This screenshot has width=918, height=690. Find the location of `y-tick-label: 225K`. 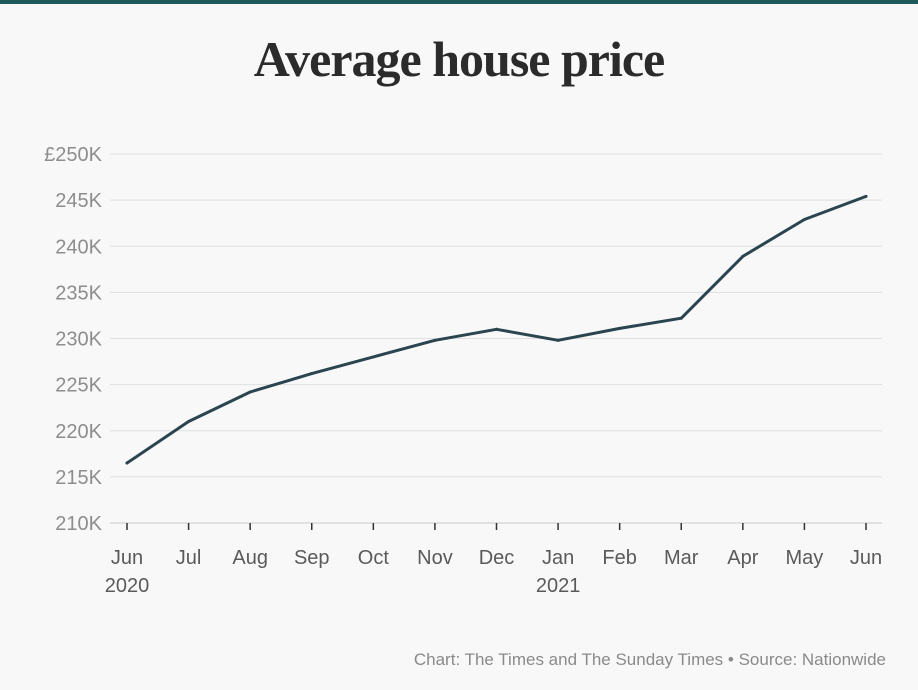

y-tick-label: 225K is located at coordinates (78, 386).